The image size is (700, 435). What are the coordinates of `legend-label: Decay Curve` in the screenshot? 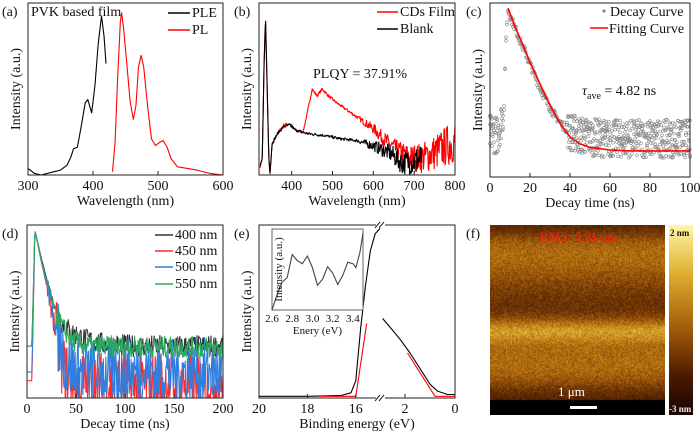 It's located at (646, 12).